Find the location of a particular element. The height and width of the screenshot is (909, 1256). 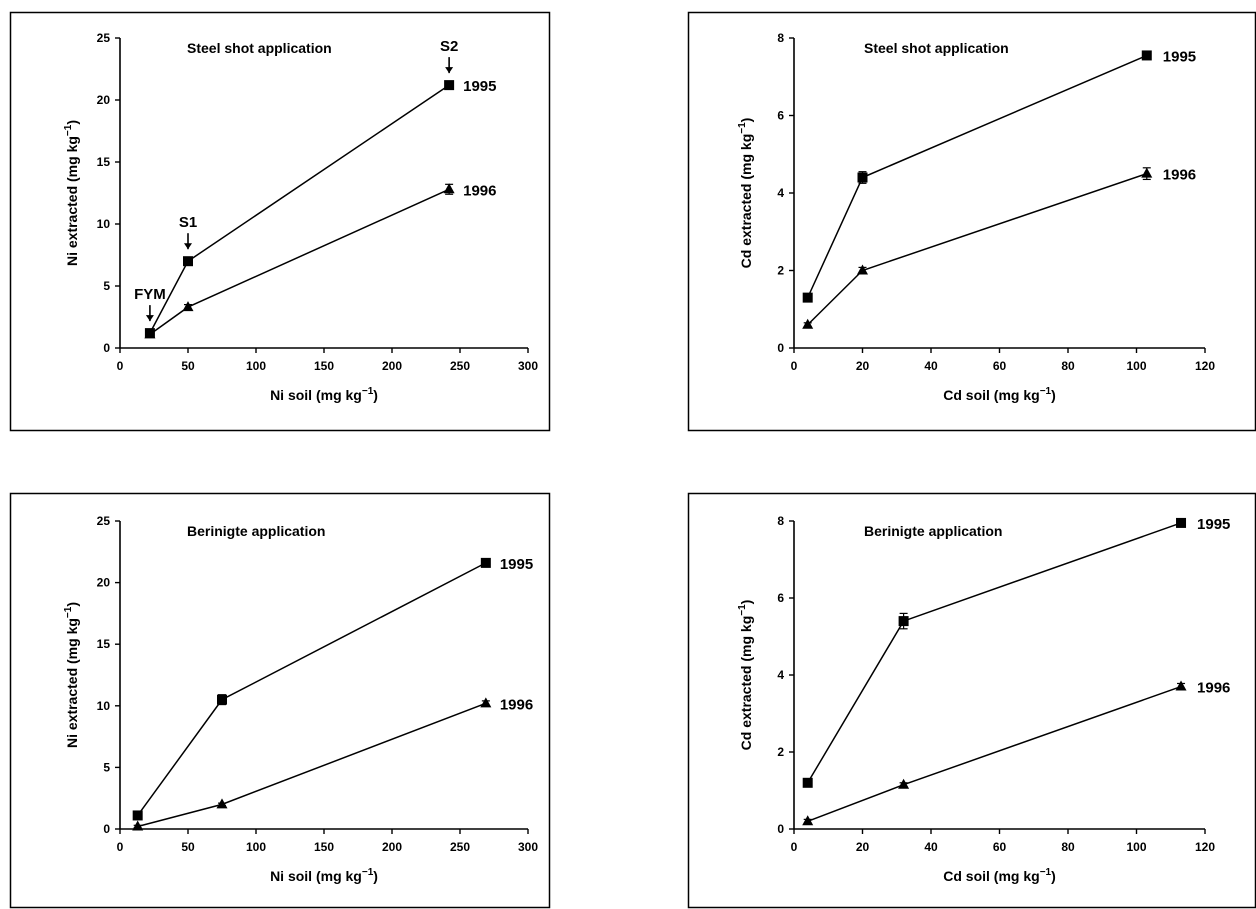

chart-2-y-tick-label: 20 is located at coordinates (104, 583).